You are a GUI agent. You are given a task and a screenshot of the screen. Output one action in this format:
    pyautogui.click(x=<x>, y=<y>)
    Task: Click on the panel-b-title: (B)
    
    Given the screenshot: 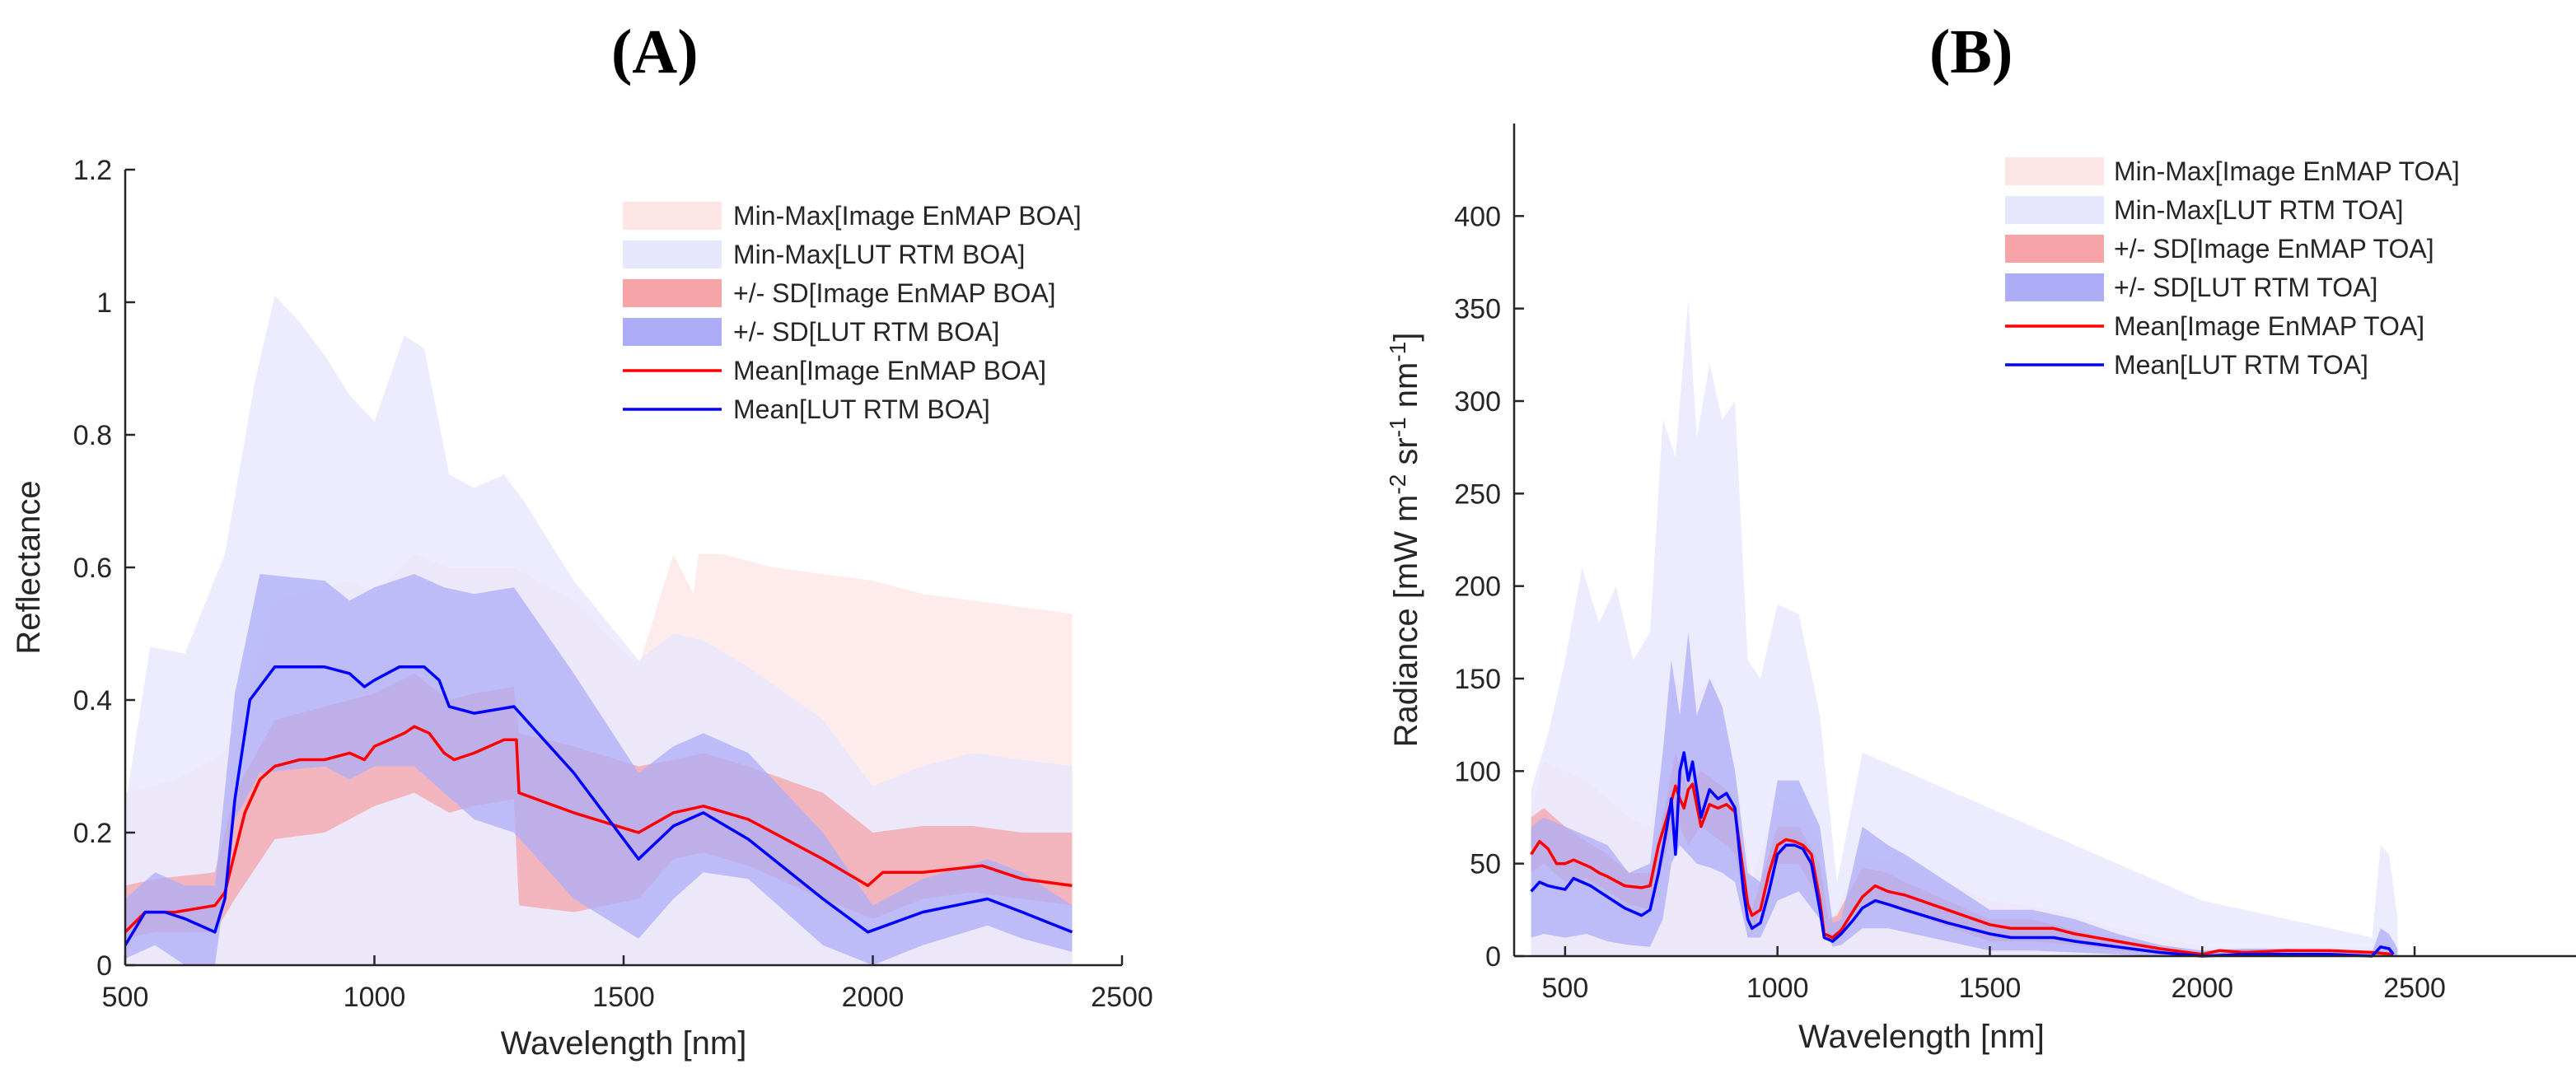 What is the action you would take?
    pyautogui.click(x=1971, y=51)
    